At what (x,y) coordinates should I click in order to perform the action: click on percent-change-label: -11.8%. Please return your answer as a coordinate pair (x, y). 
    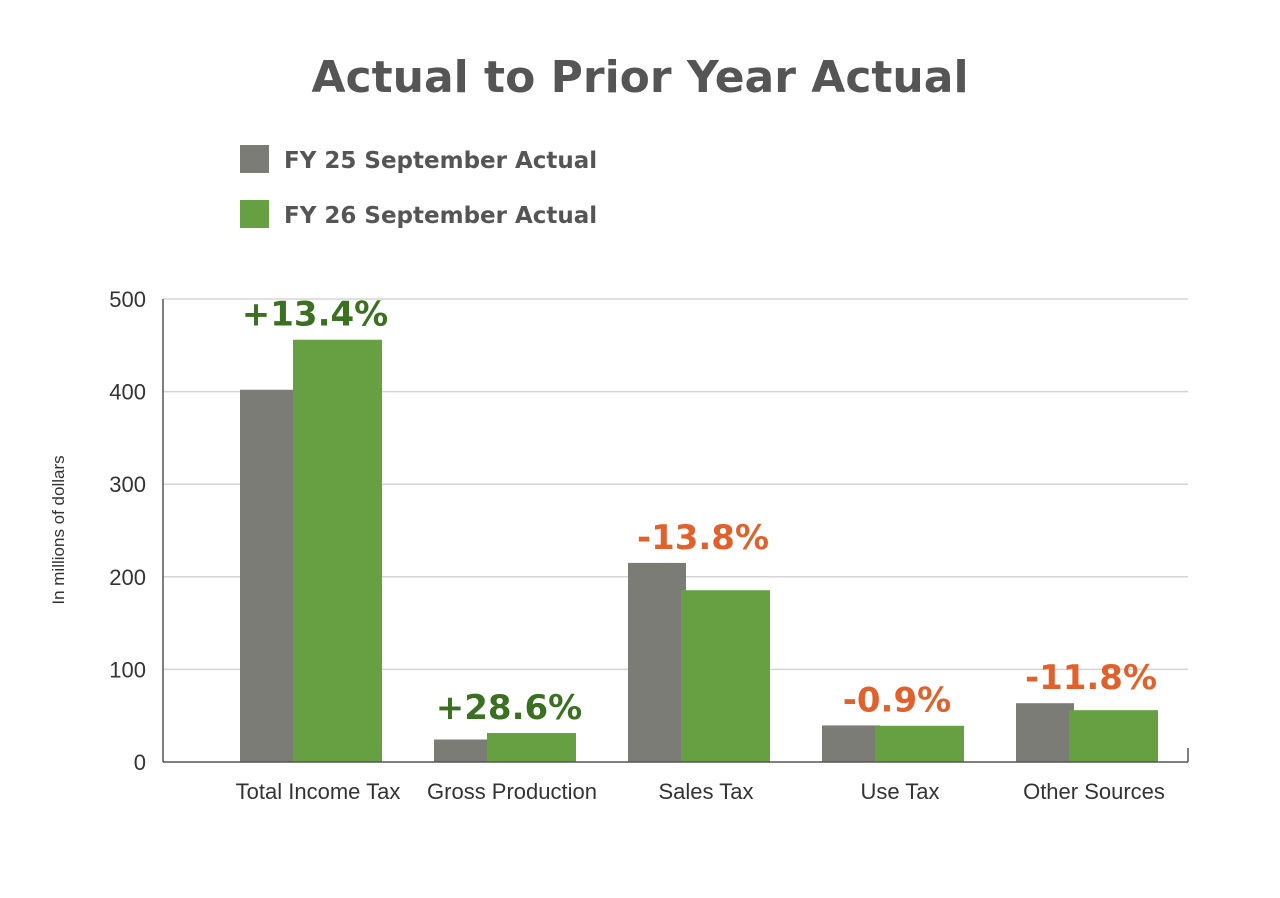
    Looking at the image, I should click on (1091, 678).